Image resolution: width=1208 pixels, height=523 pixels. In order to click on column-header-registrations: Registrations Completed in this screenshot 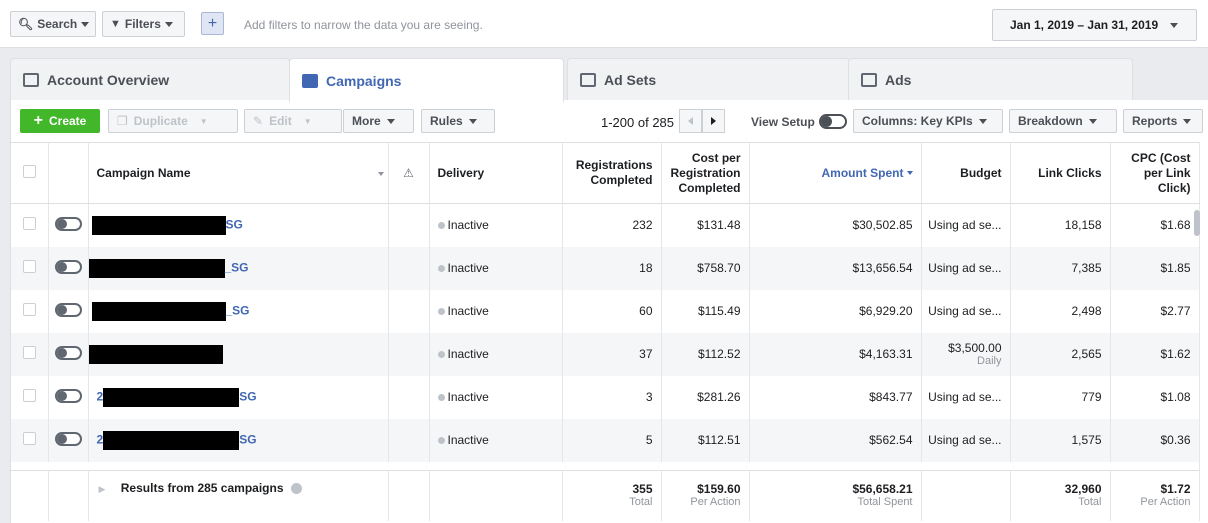, I will do `click(612, 173)`.